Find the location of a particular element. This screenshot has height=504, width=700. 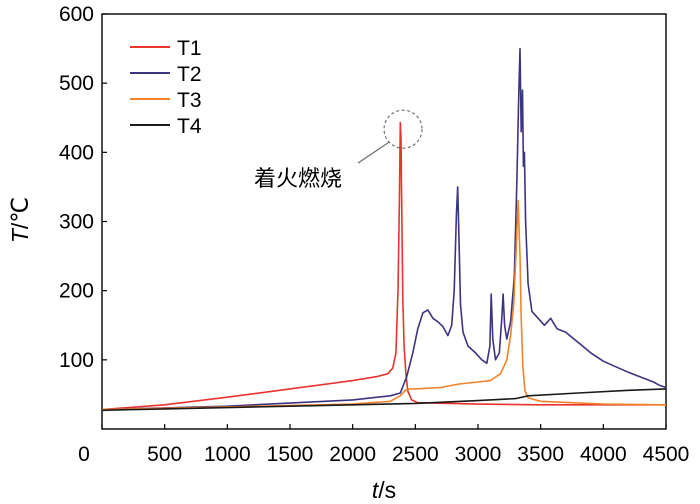

y-axis-label: T/℃ is located at coordinates (20, 220).